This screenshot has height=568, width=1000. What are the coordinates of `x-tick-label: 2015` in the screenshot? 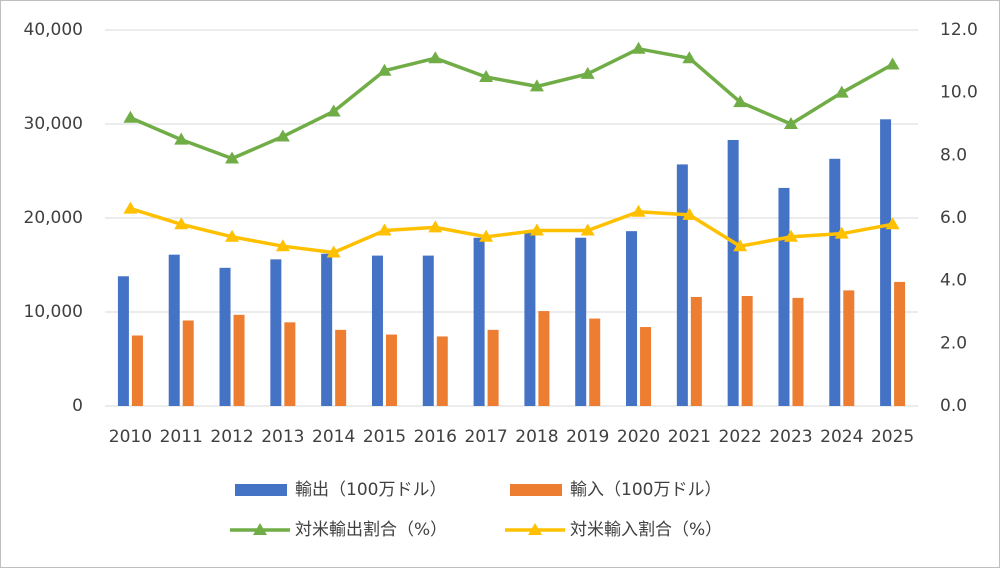 It's located at (384, 437).